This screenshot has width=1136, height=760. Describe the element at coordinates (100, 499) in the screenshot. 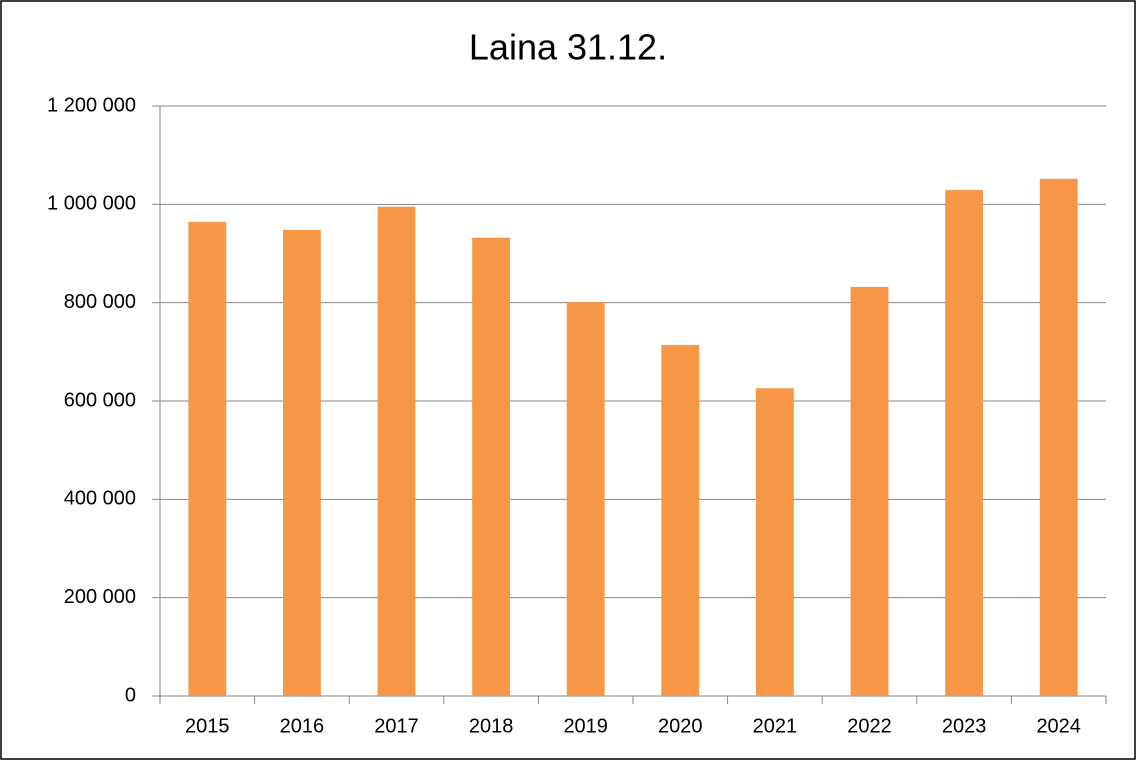

I see `y-tick-label: 400 000` at that location.